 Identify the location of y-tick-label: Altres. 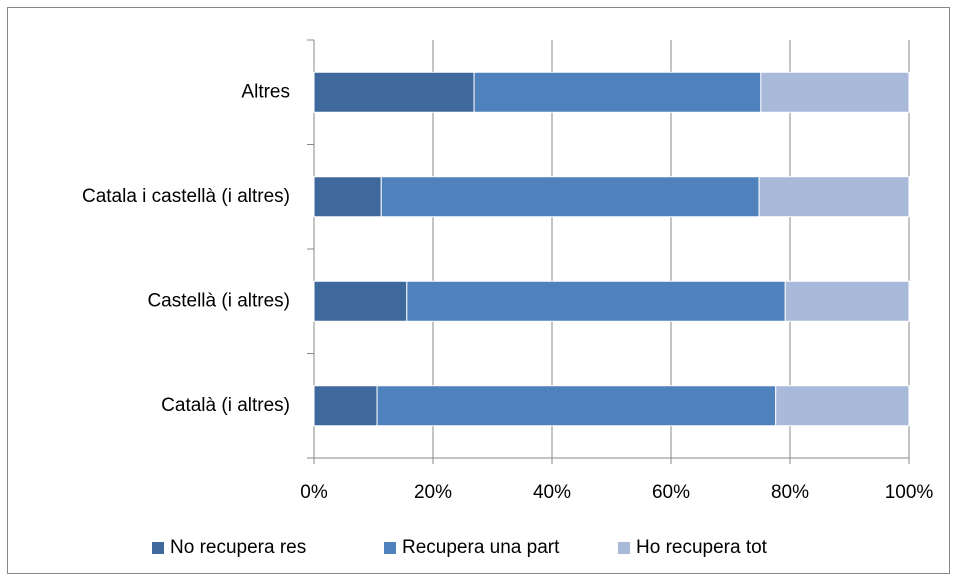
(265, 91).